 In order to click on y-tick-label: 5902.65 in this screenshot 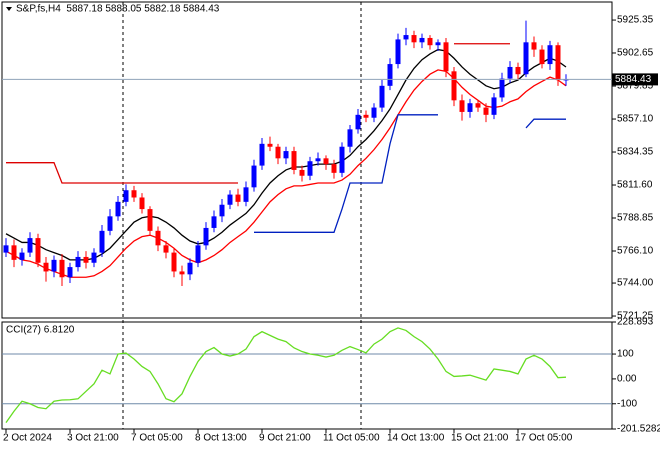, I will do `click(635, 53)`.